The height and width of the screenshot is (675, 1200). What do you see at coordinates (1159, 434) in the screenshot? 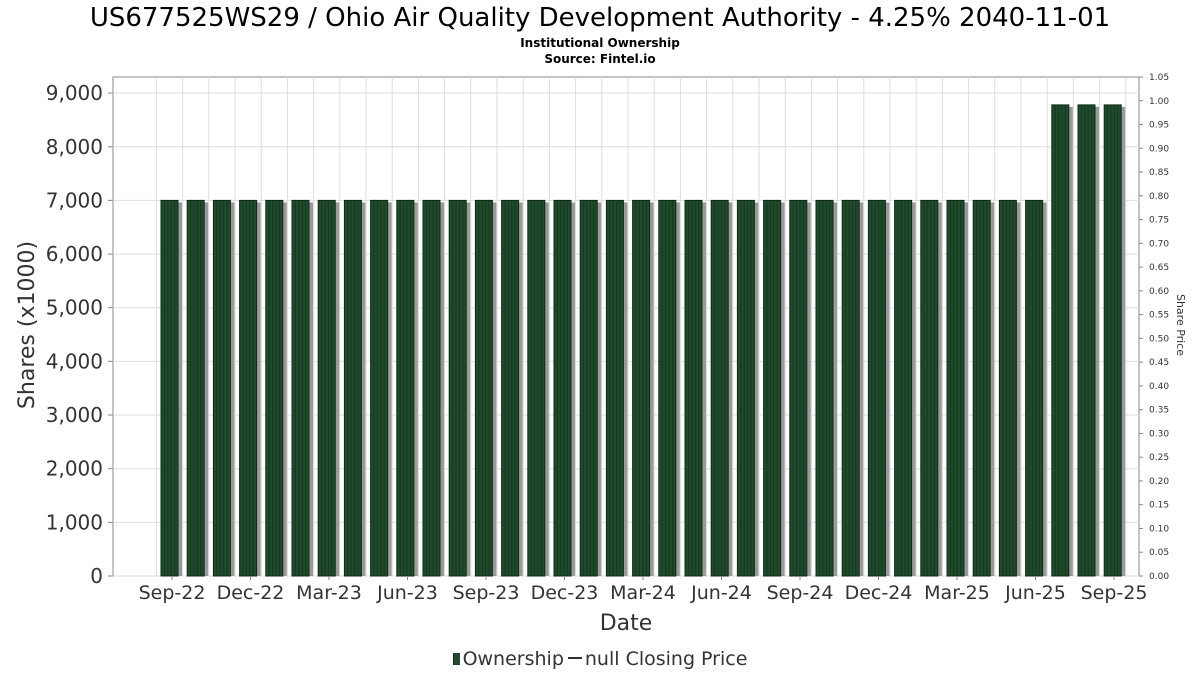
I see `y2-tick-label: 0.30` at bounding box center [1159, 434].